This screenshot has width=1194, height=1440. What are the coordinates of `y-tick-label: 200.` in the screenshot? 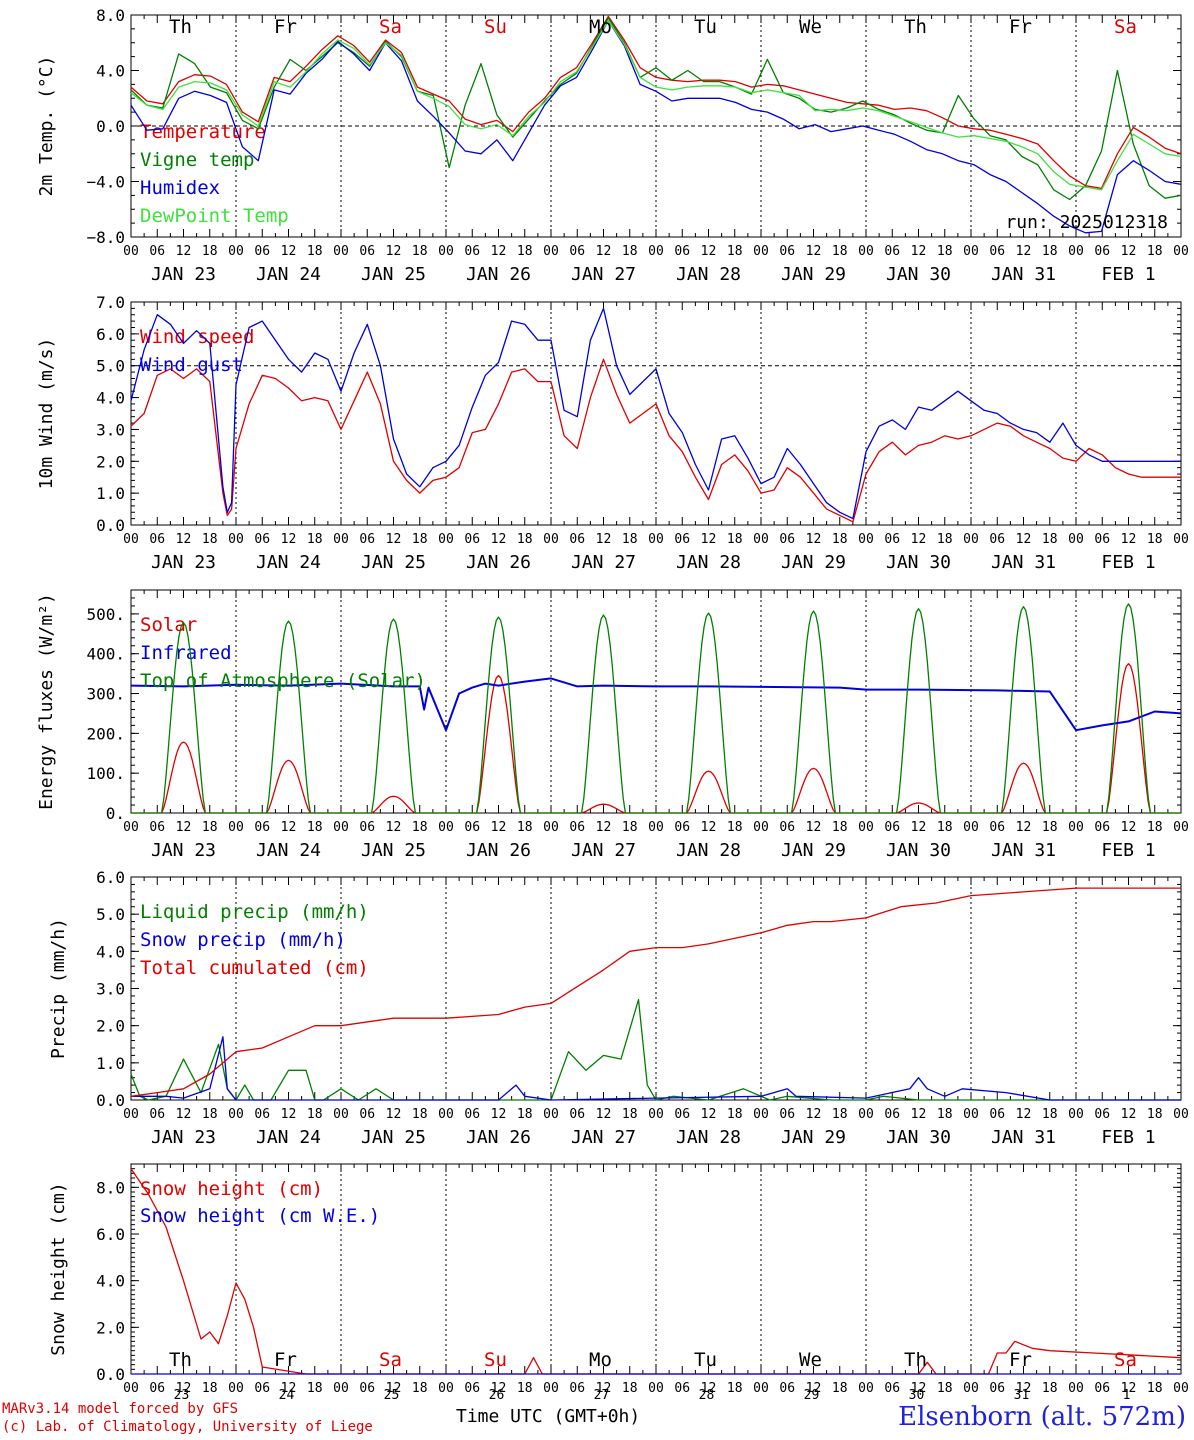 It's located at (105, 733).